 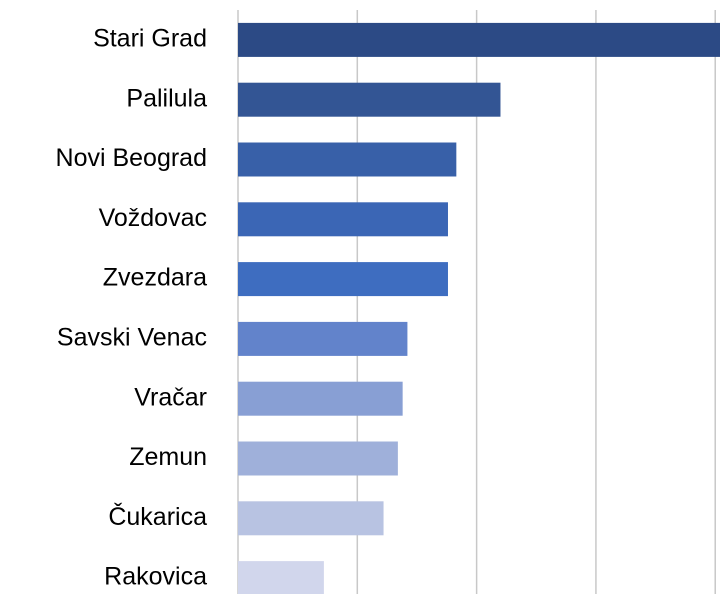 What do you see at coordinates (150, 39) in the screenshot?
I see `y-tick-label: Stari Grad` at bounding box center [150, 39].